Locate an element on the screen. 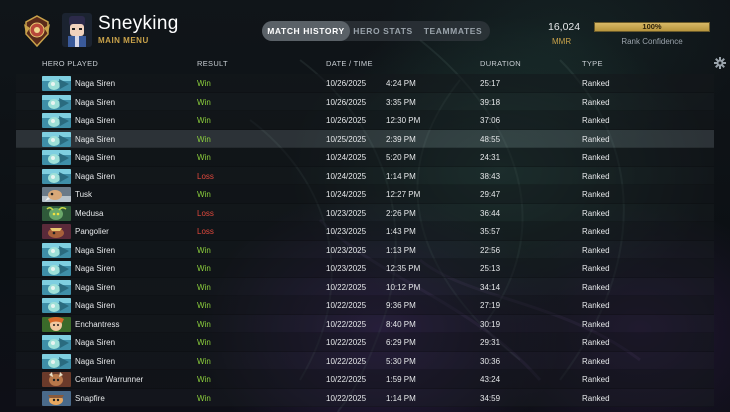  match-duration: 35:57 is located at coordinates (490, 231).